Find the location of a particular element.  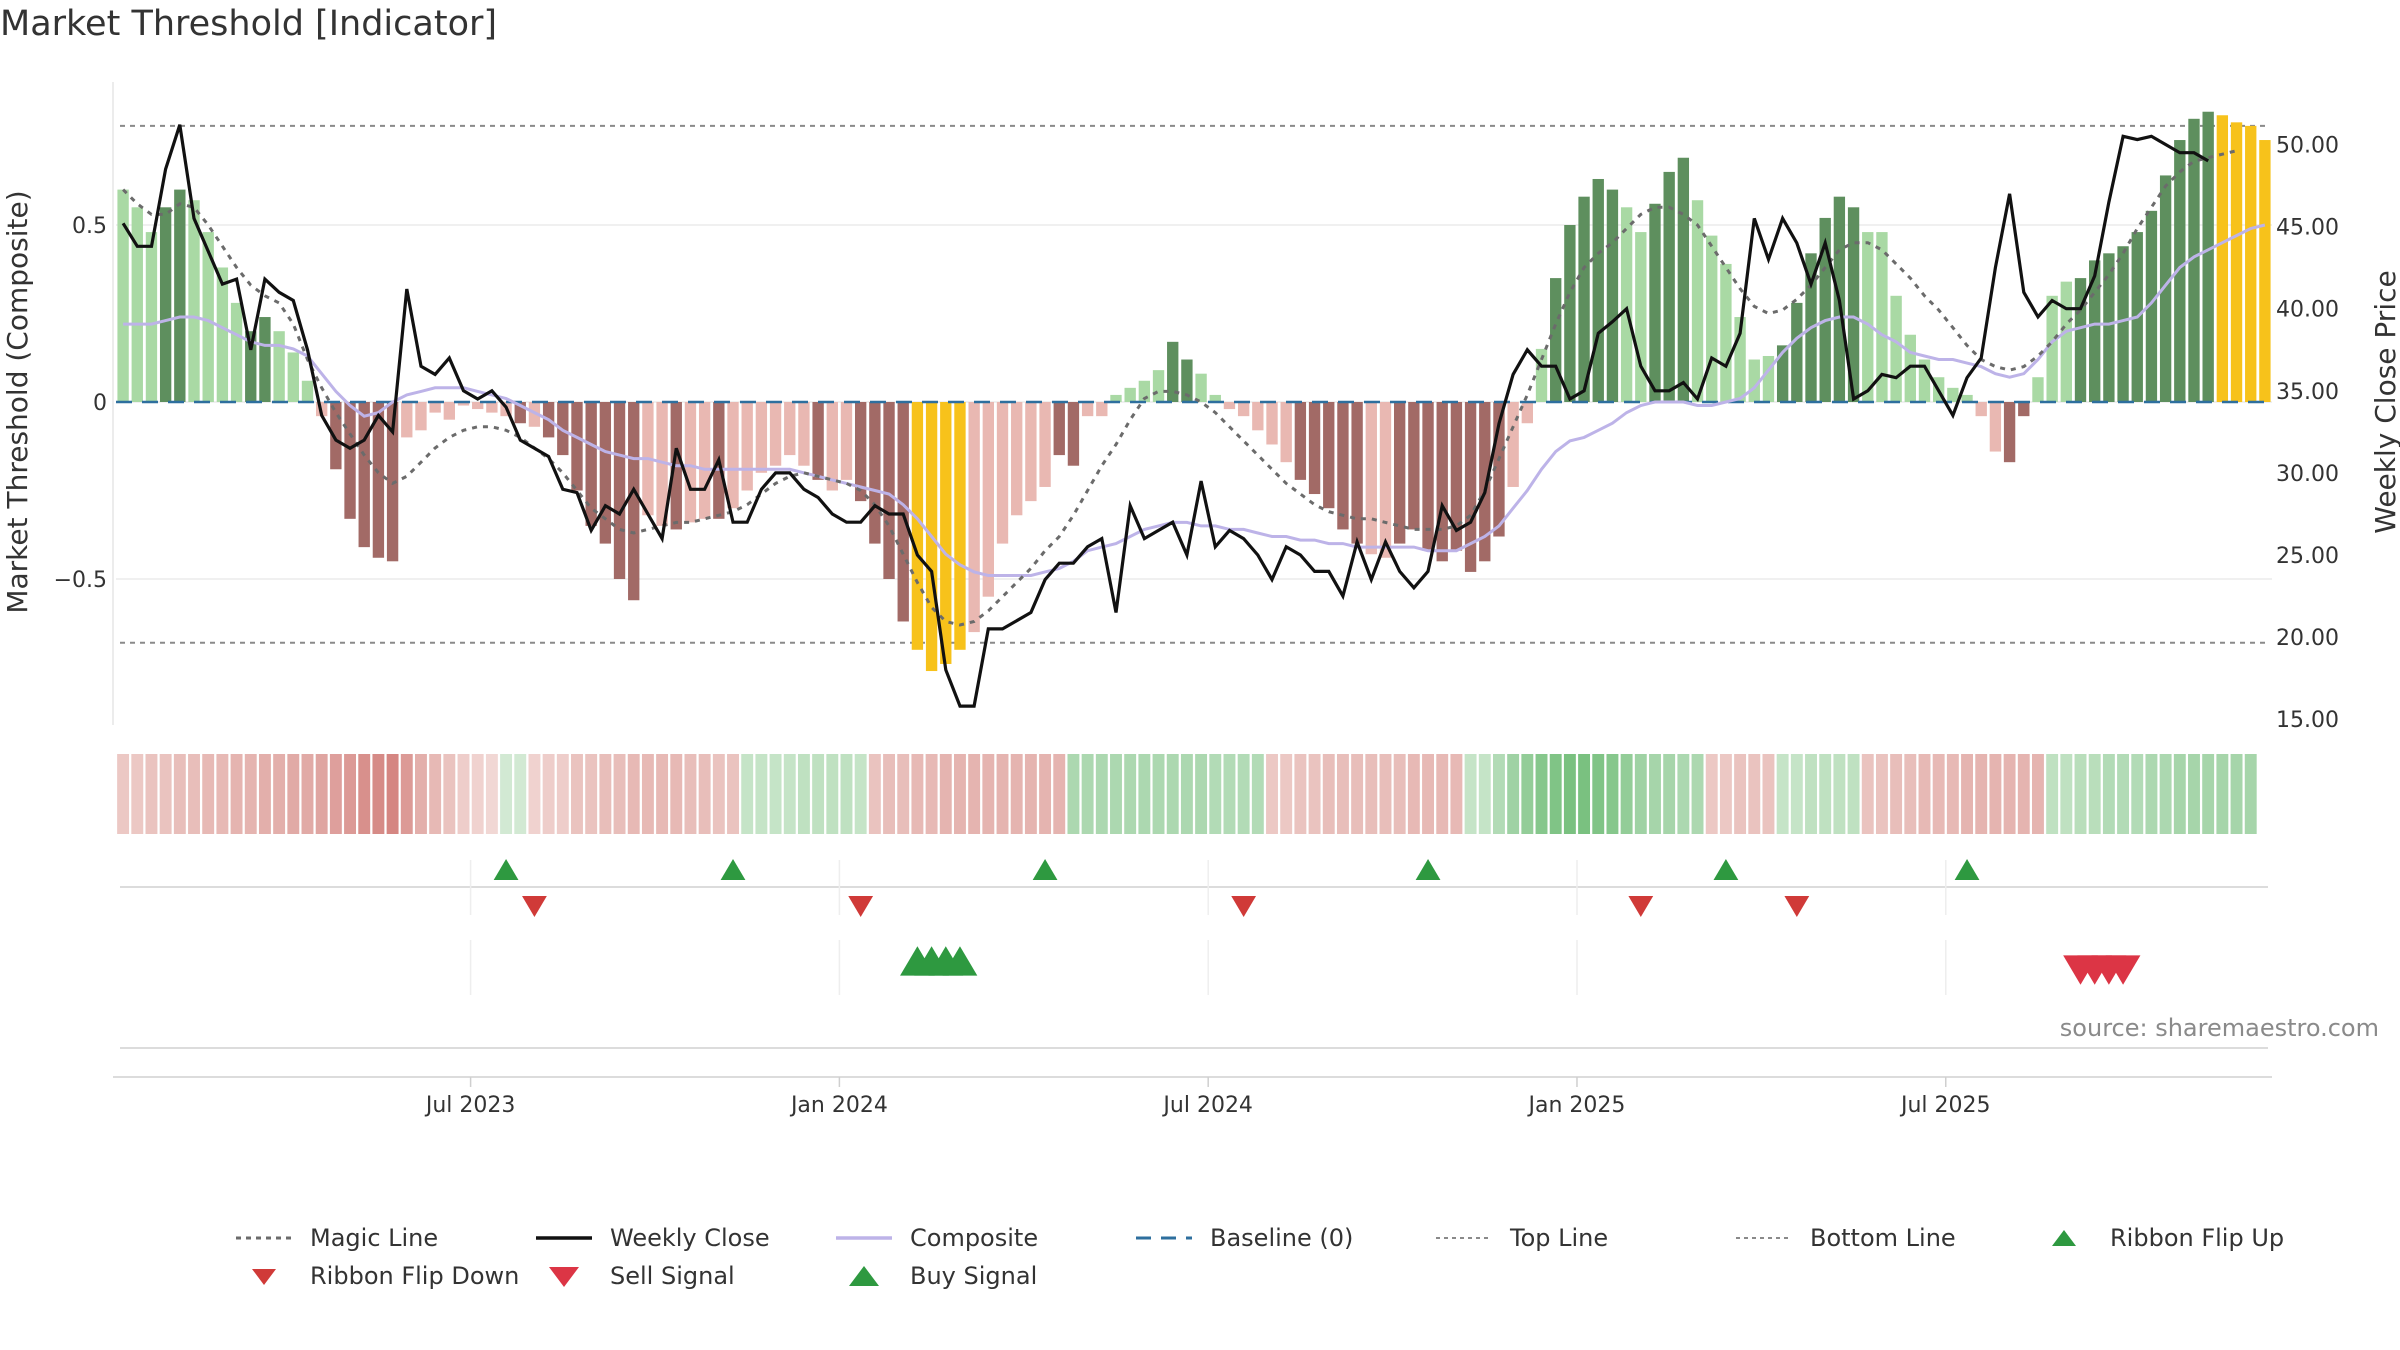

ribbon-flip-up-marker is located at coordinates (506, 869).